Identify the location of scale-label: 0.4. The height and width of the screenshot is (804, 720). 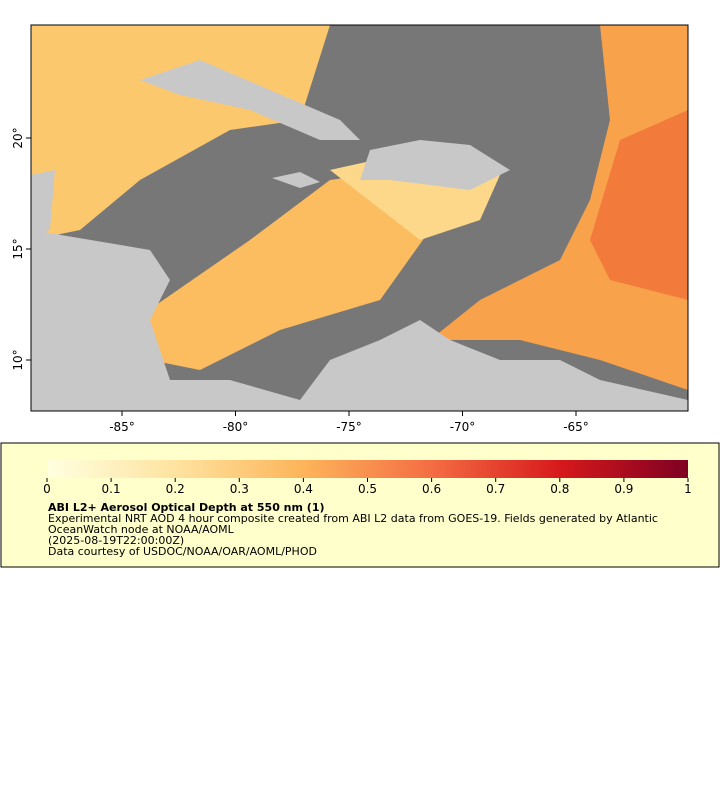
(303, 489).